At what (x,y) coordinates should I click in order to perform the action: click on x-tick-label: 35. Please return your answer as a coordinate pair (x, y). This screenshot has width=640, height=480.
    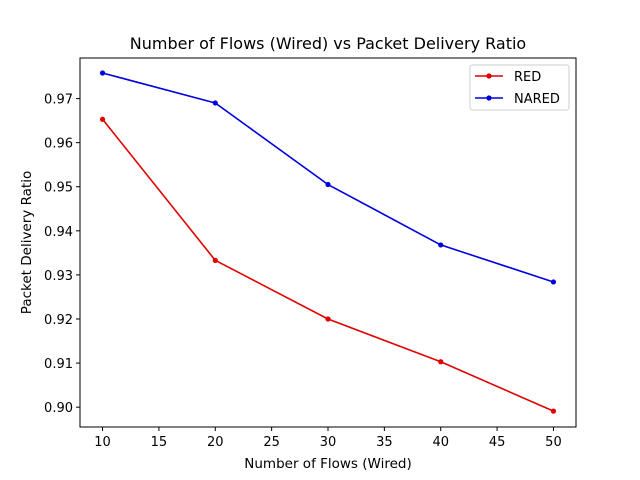
    Looking at the image, I should click on (384, 442).